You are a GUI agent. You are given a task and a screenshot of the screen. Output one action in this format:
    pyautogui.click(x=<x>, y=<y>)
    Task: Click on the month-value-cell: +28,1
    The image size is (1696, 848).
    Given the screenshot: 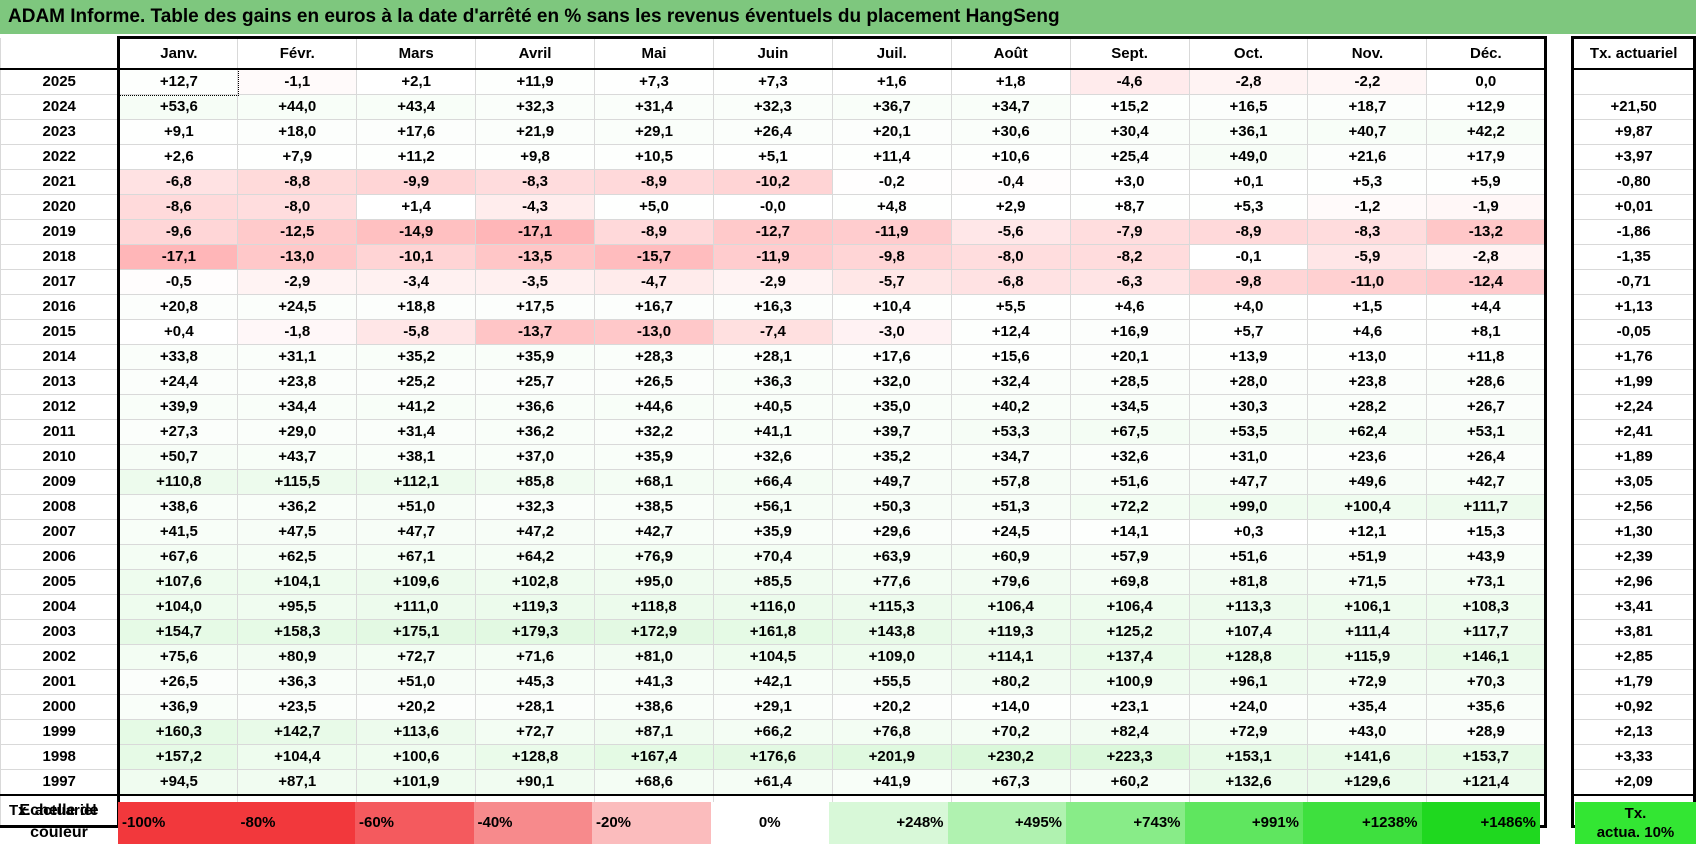 What is the action you would take?
    pyautogui.click(x=535, y=707)
    